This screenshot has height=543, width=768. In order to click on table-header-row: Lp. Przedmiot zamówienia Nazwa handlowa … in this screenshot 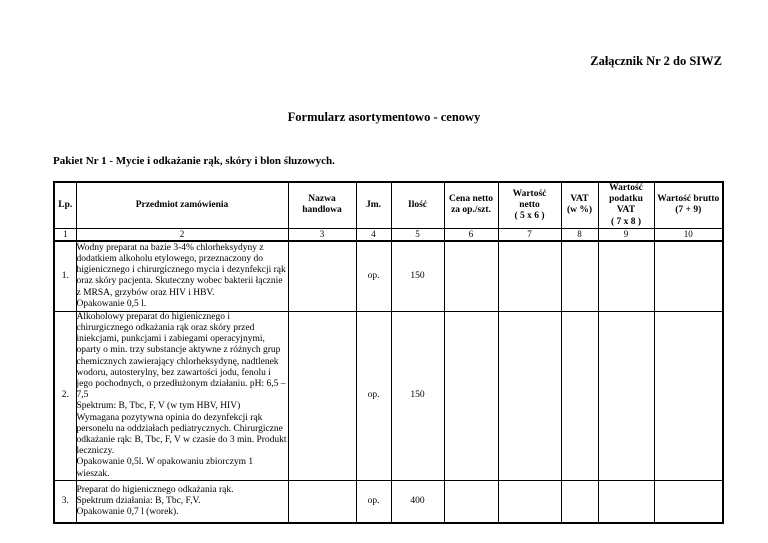, I will do `click(388, 205)`.